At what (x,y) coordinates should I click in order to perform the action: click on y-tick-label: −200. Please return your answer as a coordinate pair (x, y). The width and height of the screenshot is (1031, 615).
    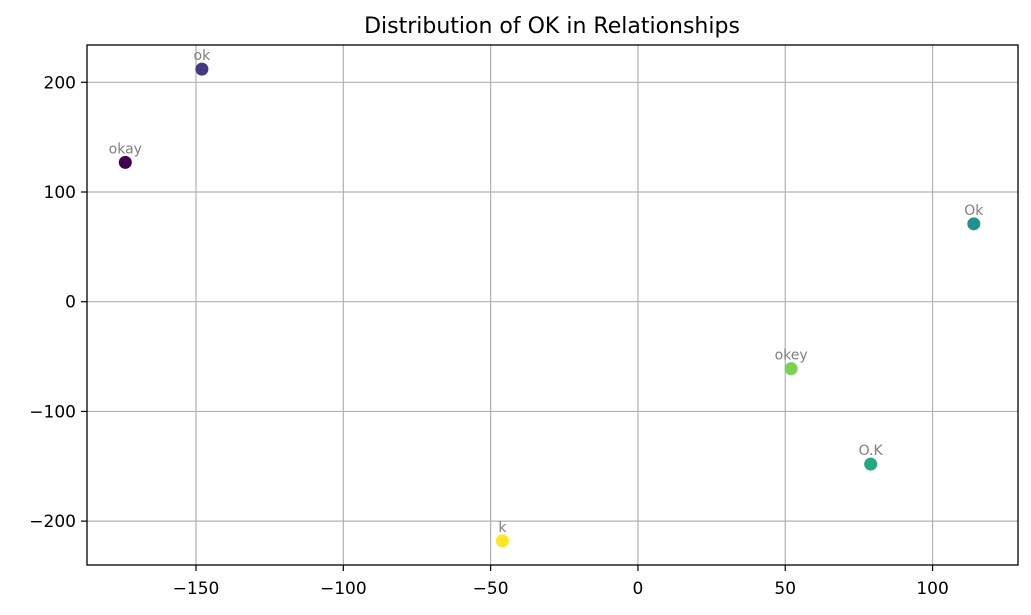
    Looking at the image, I should click on (52, 522).